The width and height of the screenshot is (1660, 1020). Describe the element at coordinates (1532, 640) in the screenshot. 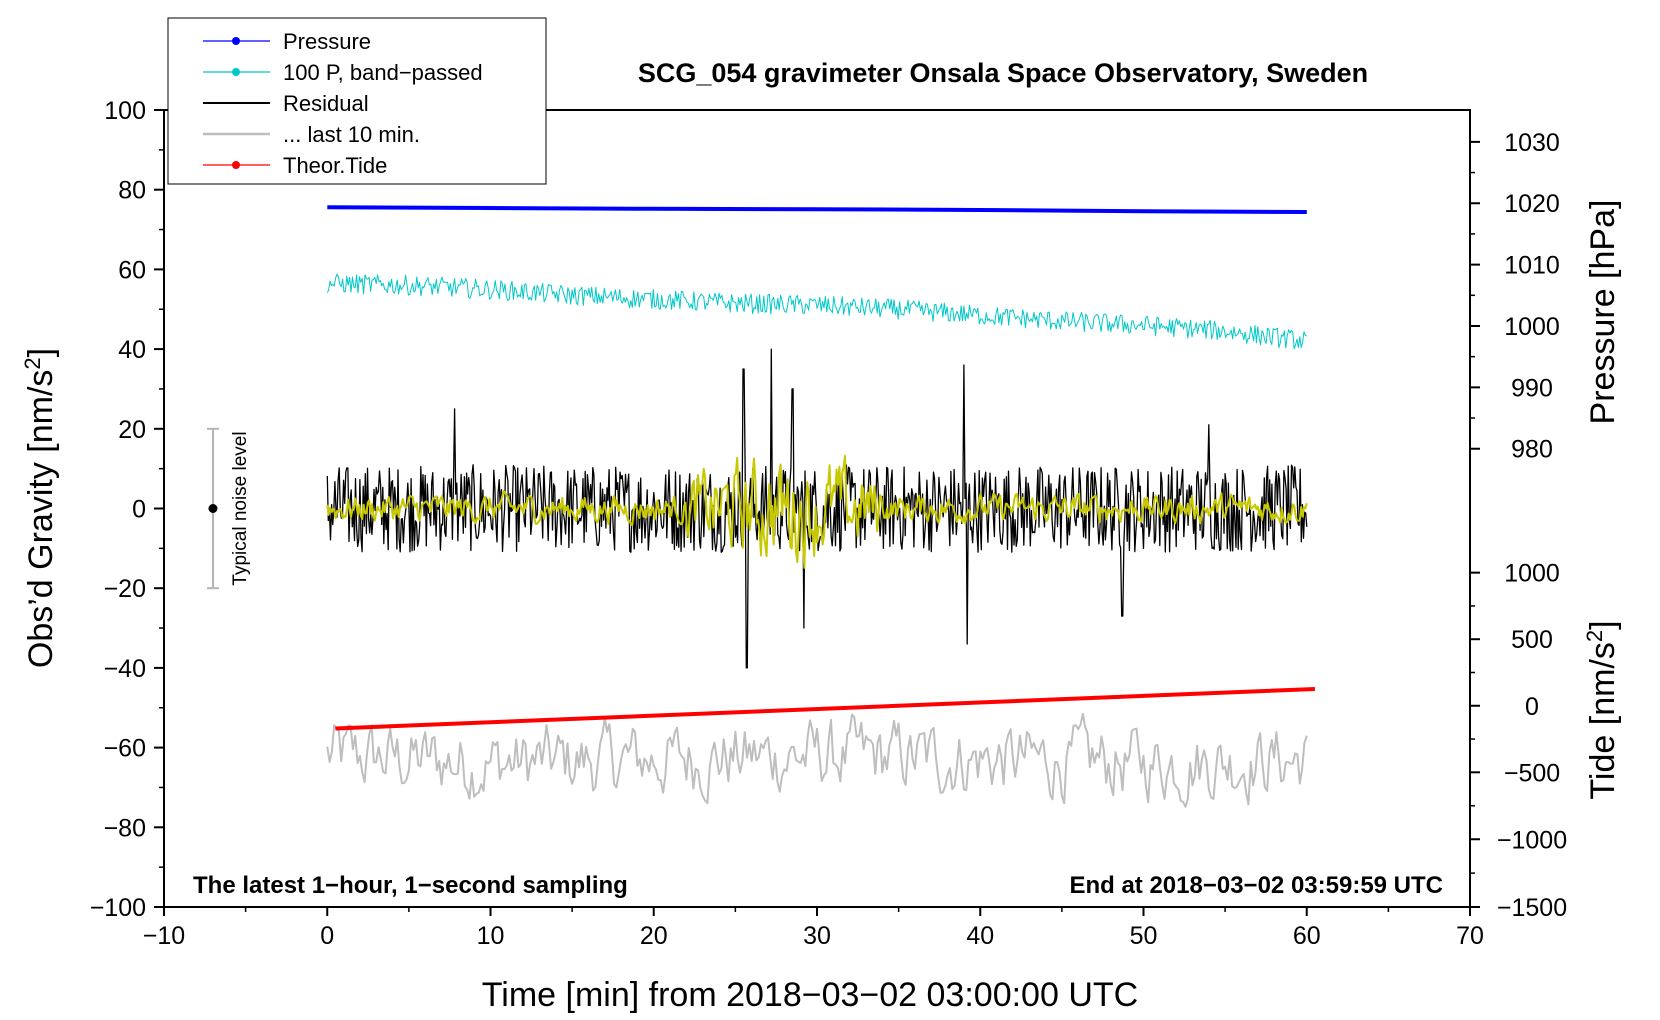

I see `tide-axis-tick-label: 500` at that location.